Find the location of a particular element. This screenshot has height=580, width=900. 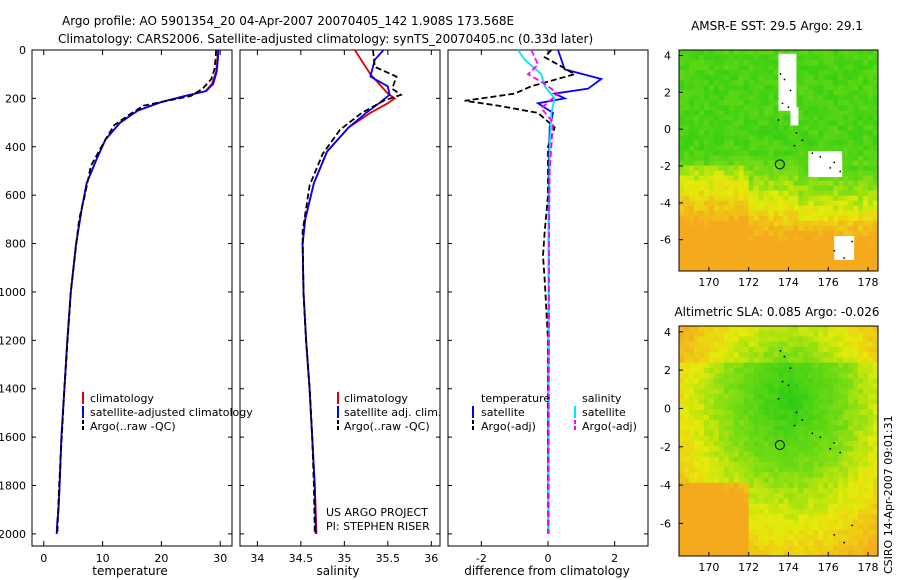

y-tick-label: 200 is located at coordinates (15, 98).